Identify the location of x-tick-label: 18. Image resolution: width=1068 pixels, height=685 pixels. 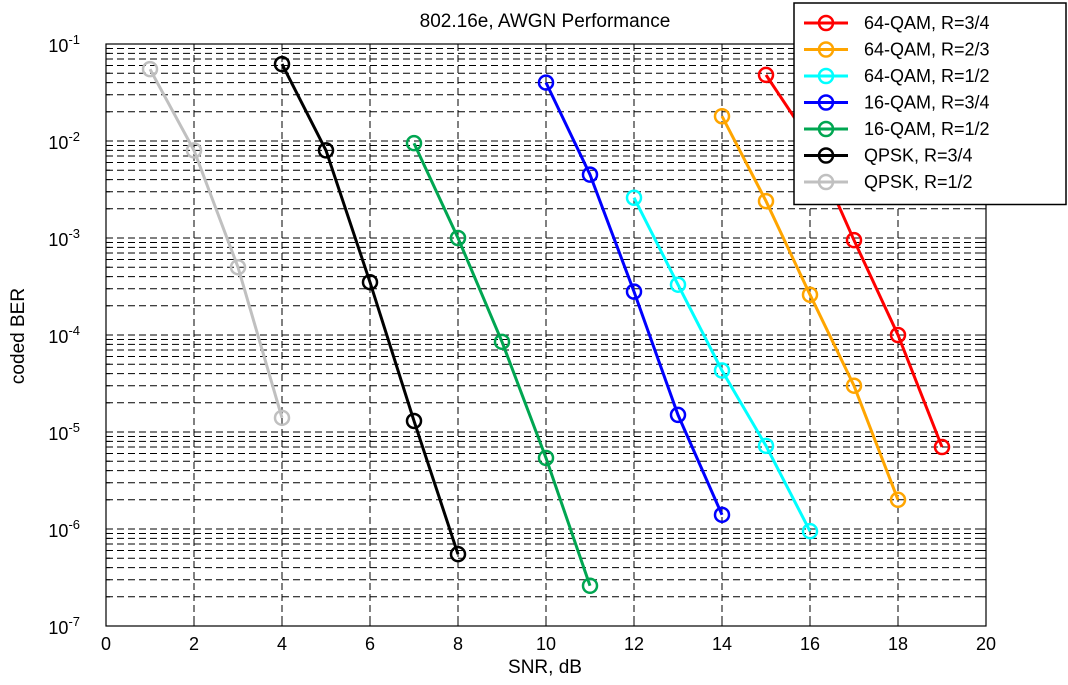
(898, 644).